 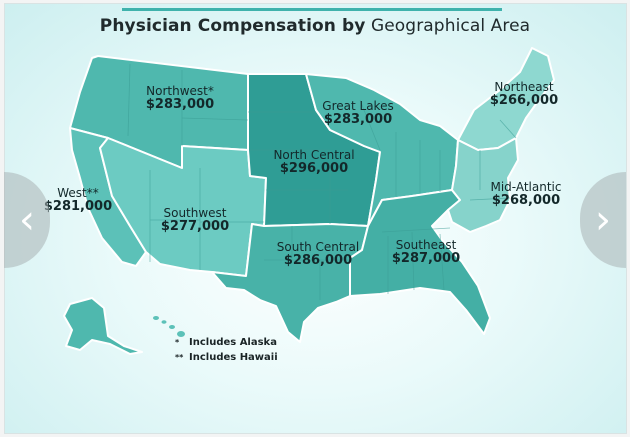 I want to click on label-south-central-name: South Central, so click(x=318, y=247).